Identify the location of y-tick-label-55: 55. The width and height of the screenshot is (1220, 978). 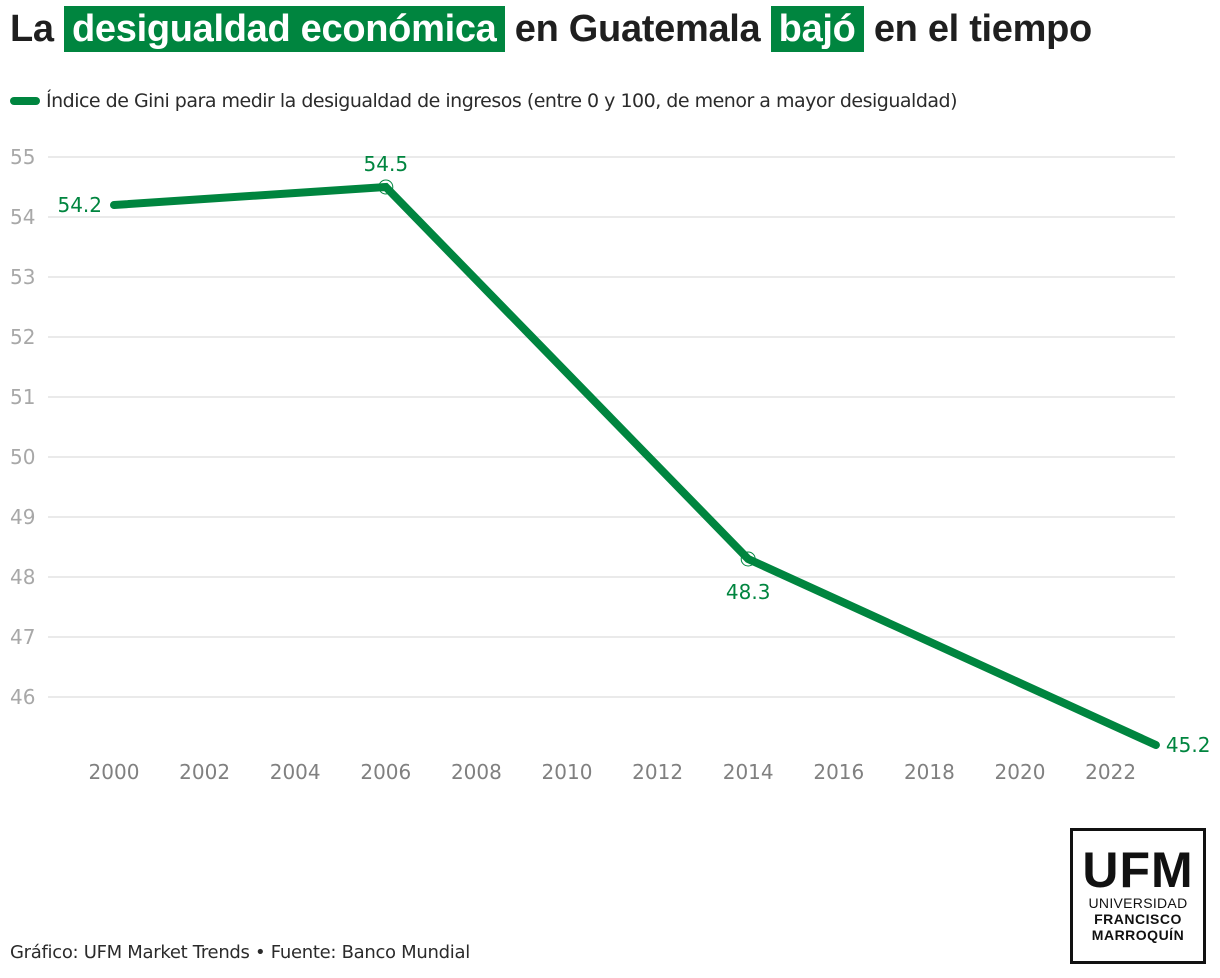
(22, 157).